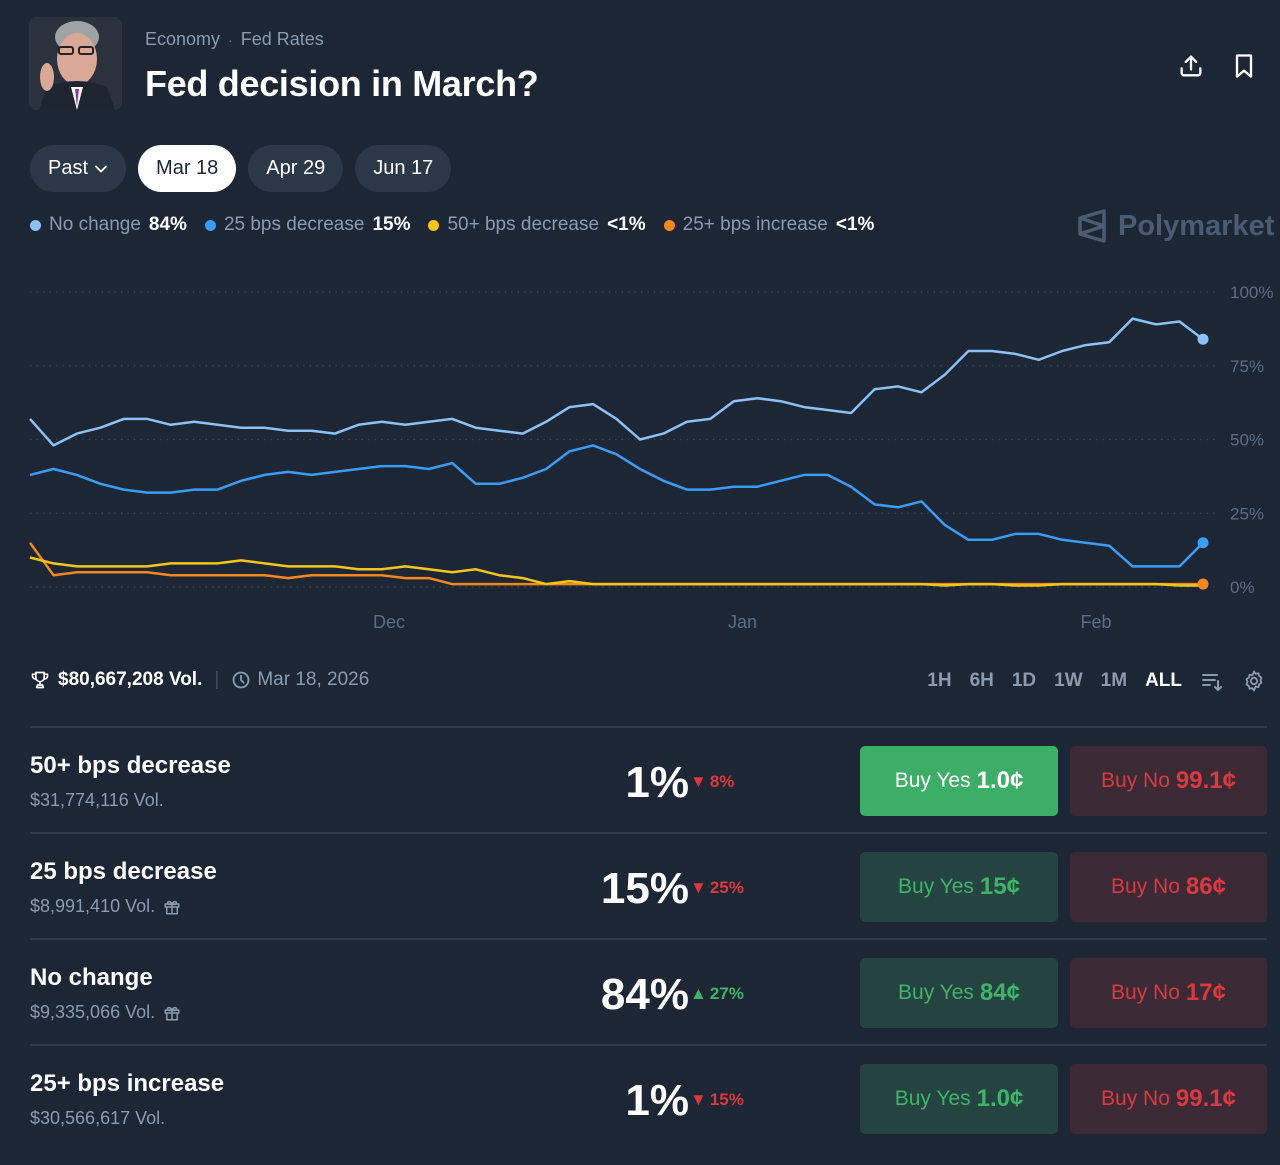 This screenshot has height=1165, width=1280. Describe the element at coordinates (644, 994) in the screenshot. I see `outcome-probability: 84%` at that location.